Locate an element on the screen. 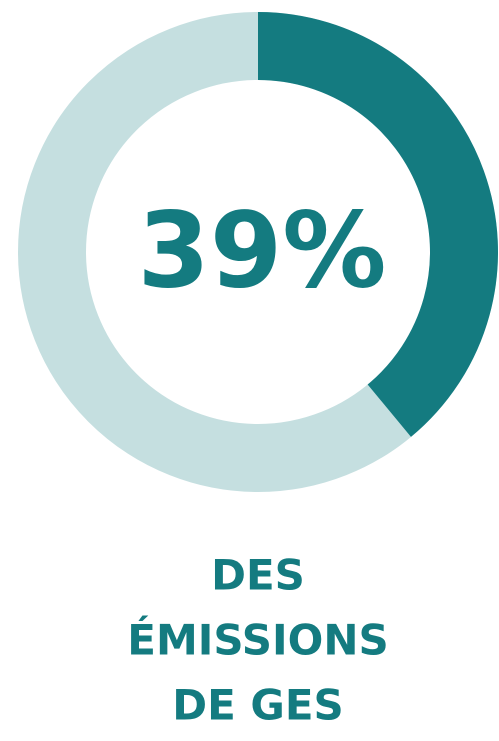  value-label: 39% is located at coordinates (262, 250).